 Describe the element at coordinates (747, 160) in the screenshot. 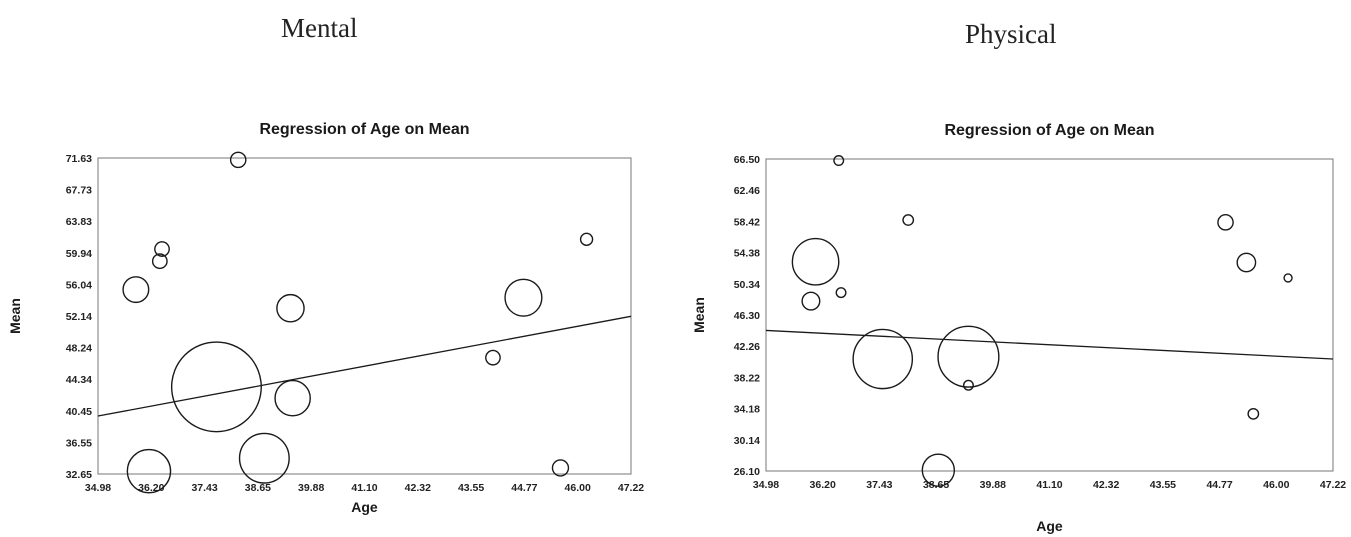

I see `physical-y-tick-label: 66.50` at that location.